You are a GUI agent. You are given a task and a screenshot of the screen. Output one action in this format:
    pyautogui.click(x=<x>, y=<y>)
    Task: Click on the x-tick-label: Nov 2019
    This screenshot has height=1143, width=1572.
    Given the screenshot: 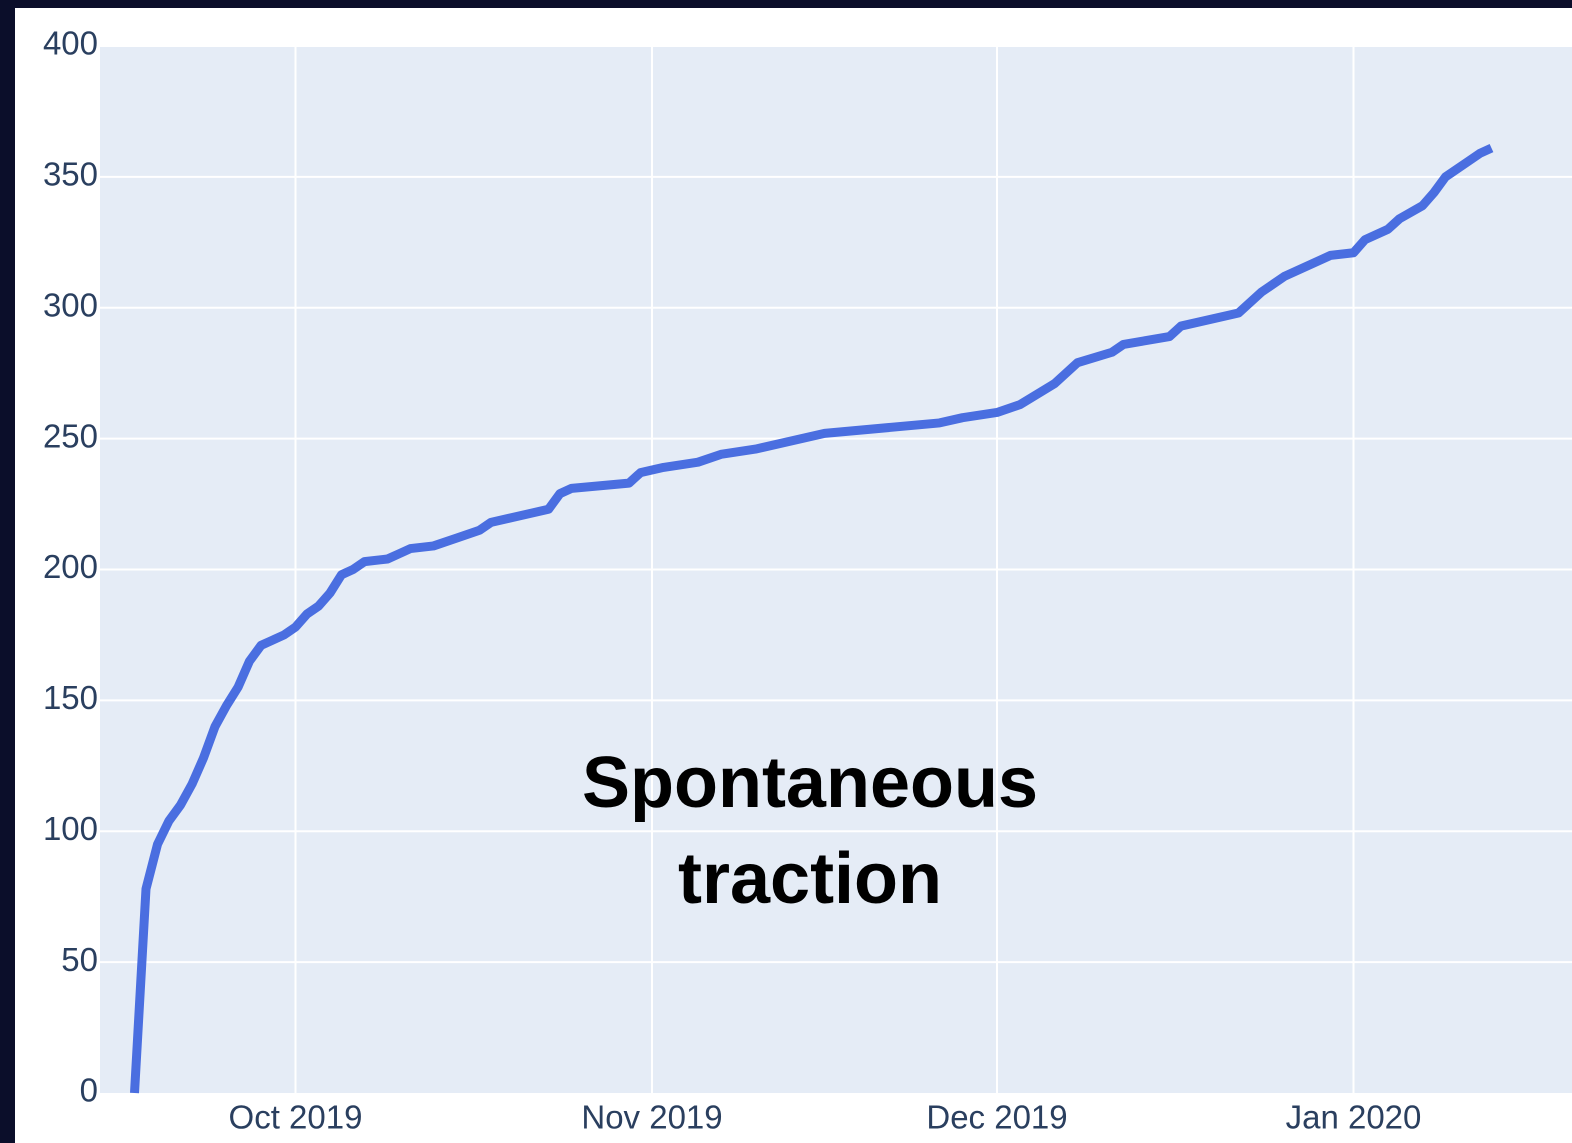 What is the action you would take?
    pyautogui.click(x=651, y=1117)
    